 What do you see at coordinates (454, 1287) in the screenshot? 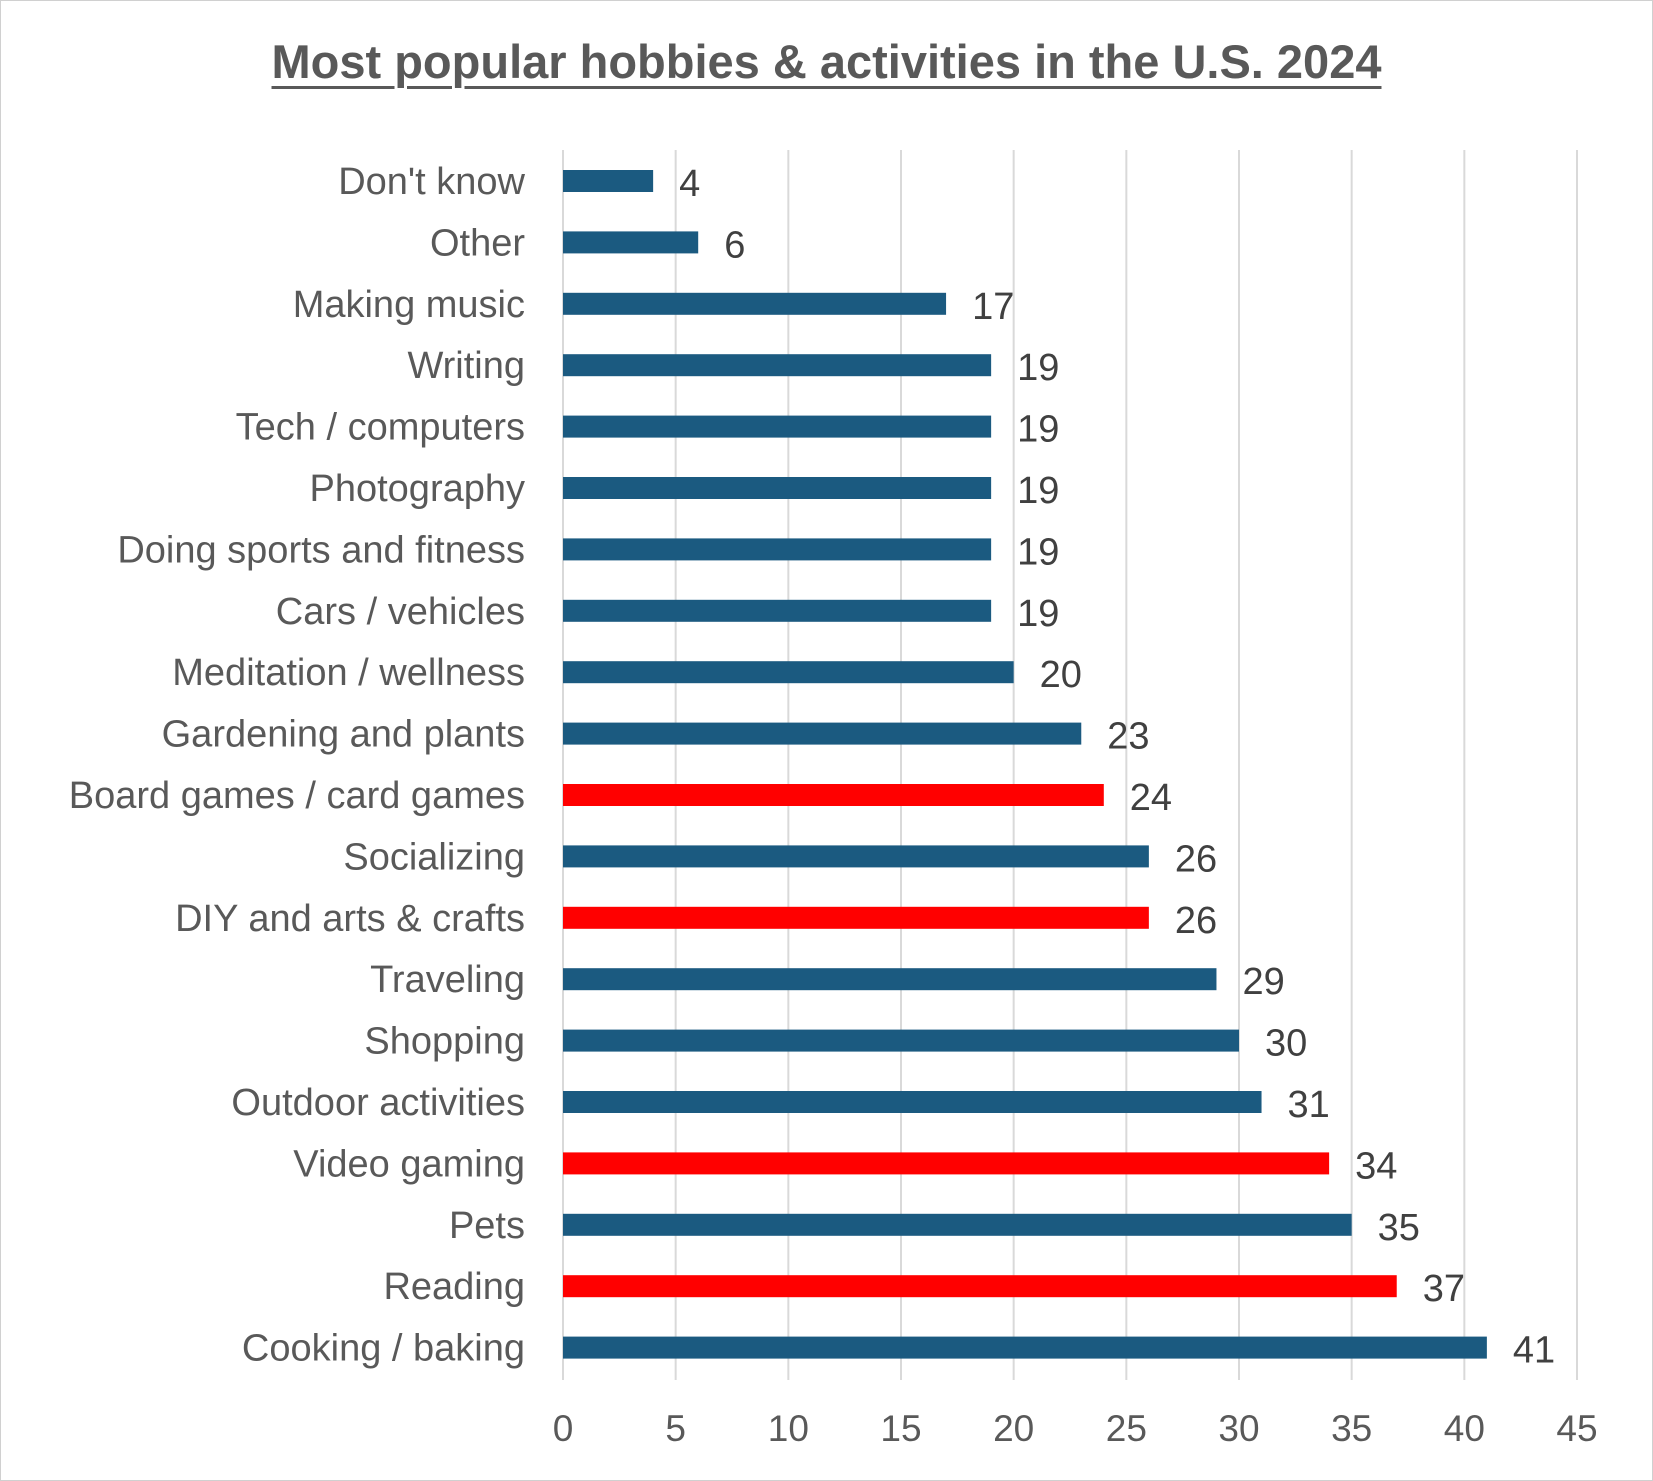
I see `category-label-18: Reading` at bounding box center [454, 1287].